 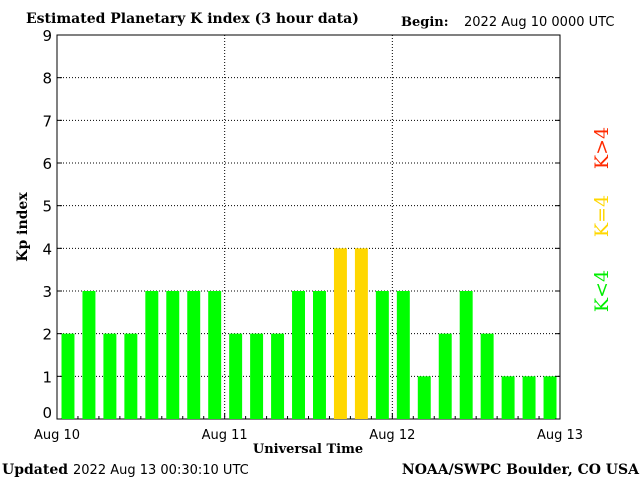 What do you see at coordinates (308, 449) in the screenshot?
I see `x-axis-label: Universal Time` at bounding box center [308, 449].